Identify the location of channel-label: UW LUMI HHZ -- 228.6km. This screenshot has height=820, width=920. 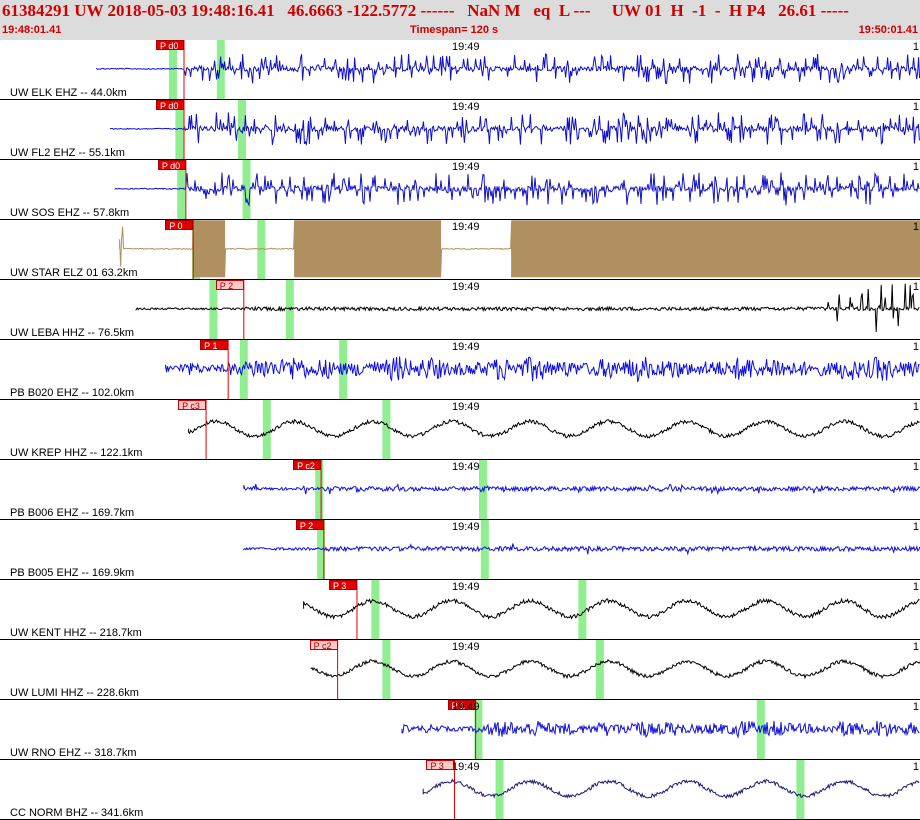
(74, 693).